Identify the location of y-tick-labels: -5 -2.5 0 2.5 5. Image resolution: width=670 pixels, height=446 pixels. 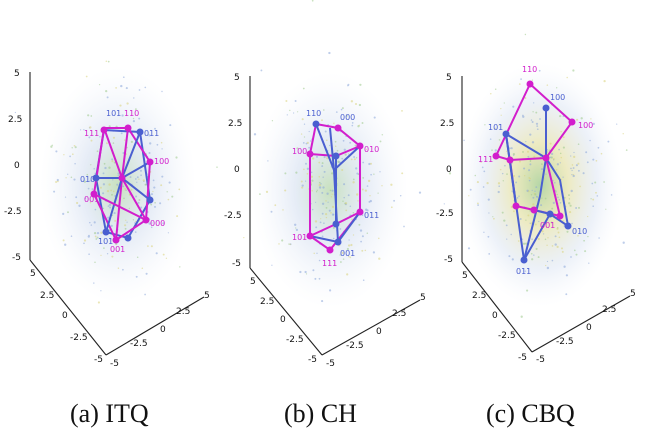
(586, 327).